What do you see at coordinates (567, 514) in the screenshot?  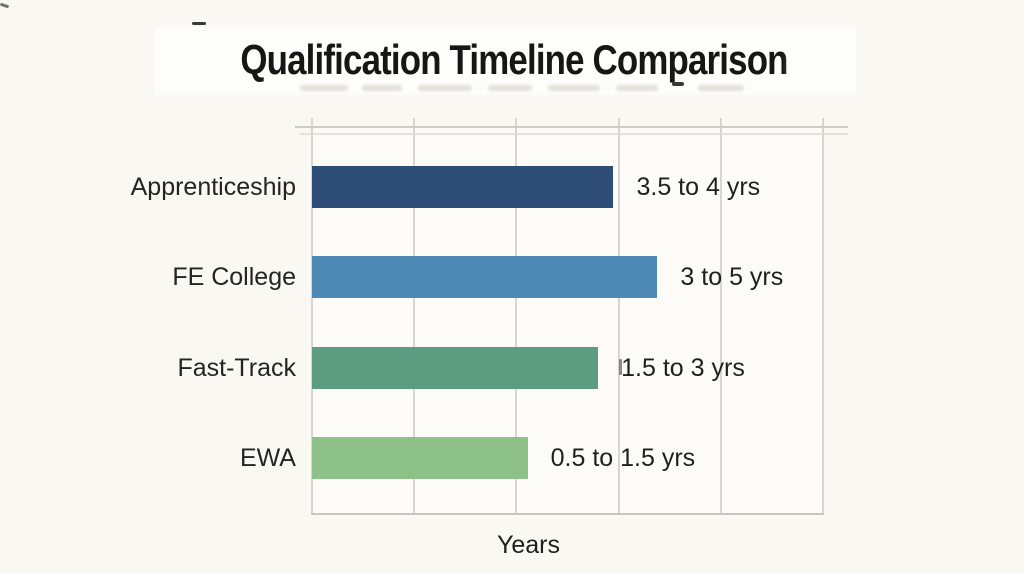 I see `x-axis-line` at bounding box center [567, 514].